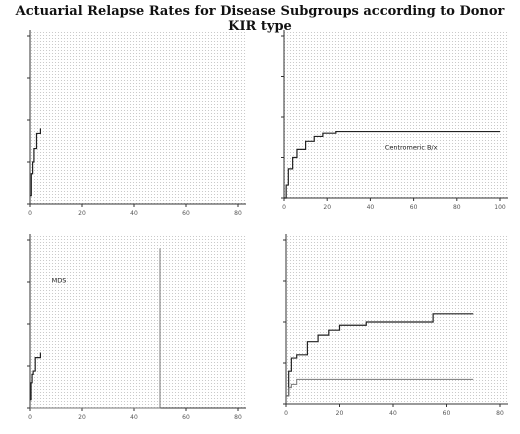  Describe the element at coordinates (59, 281) in the screenshot. I see `annotation-label: MDS` at that location.